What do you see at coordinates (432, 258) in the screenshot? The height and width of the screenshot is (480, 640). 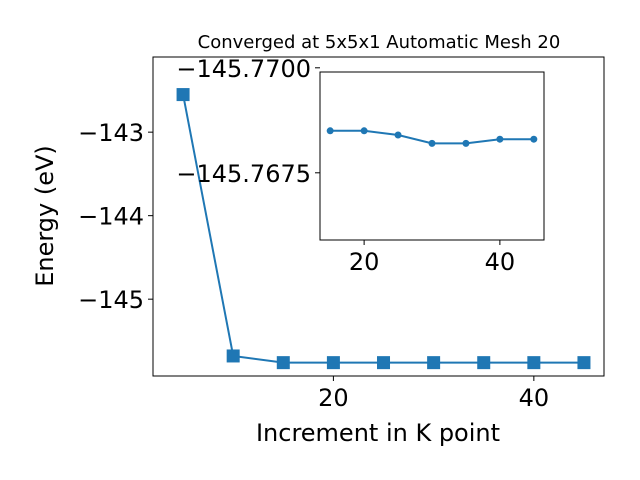 I see `inset-x-ticks: 20 40` at bounding box center [432, 258].